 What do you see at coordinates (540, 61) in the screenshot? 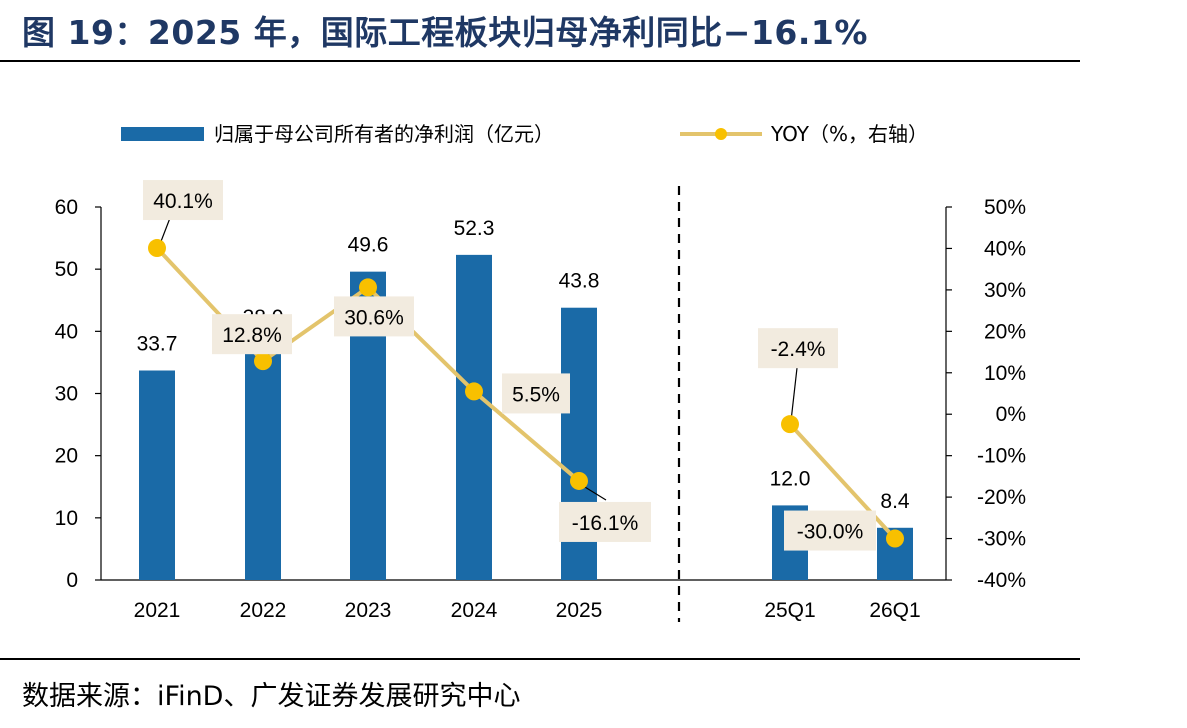
I see `title-rule` at bounding box center [540, 61].